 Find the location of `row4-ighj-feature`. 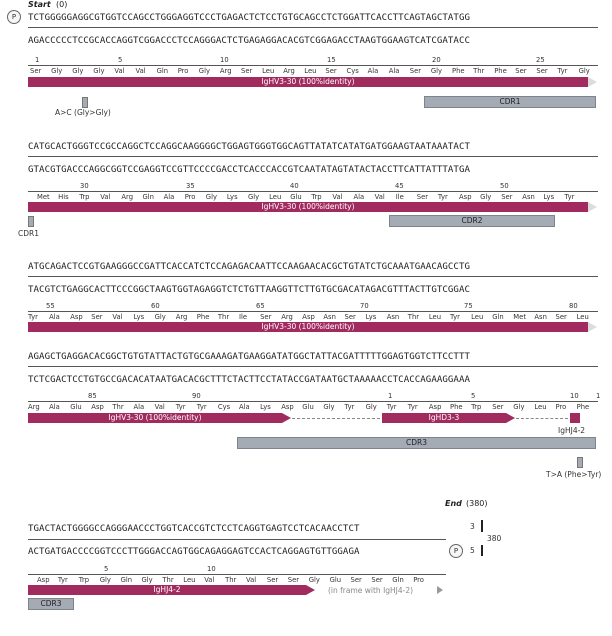

row4-ighj-feature is located at coordinates (575, 418).